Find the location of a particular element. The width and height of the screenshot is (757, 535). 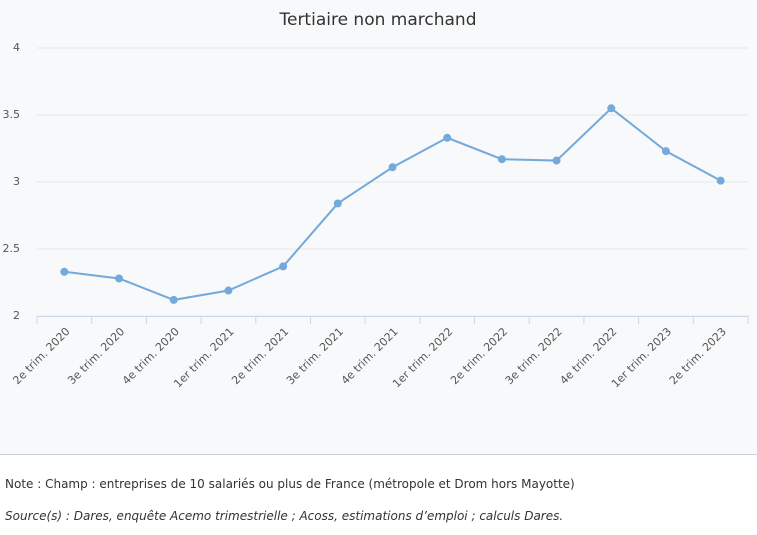

chart-title: Tertiaire non marchand is located at coordinates (377, 20).